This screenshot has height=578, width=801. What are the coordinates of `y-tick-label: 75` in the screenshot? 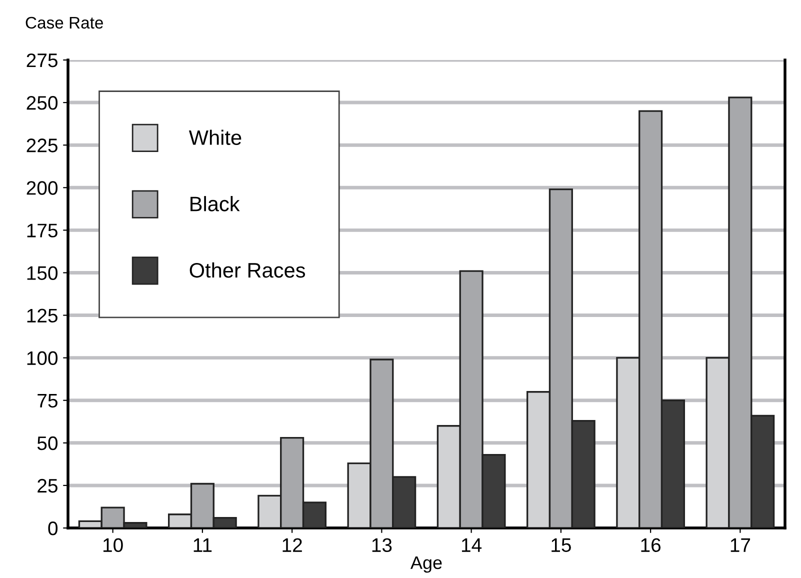 It's located at (48, 401).